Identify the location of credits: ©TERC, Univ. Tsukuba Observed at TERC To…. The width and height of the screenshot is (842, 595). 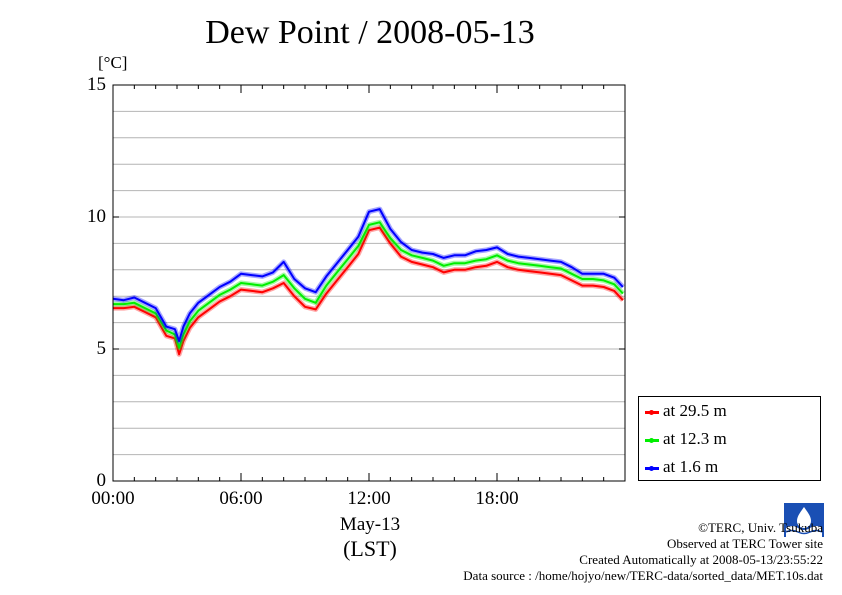
(643, 552).